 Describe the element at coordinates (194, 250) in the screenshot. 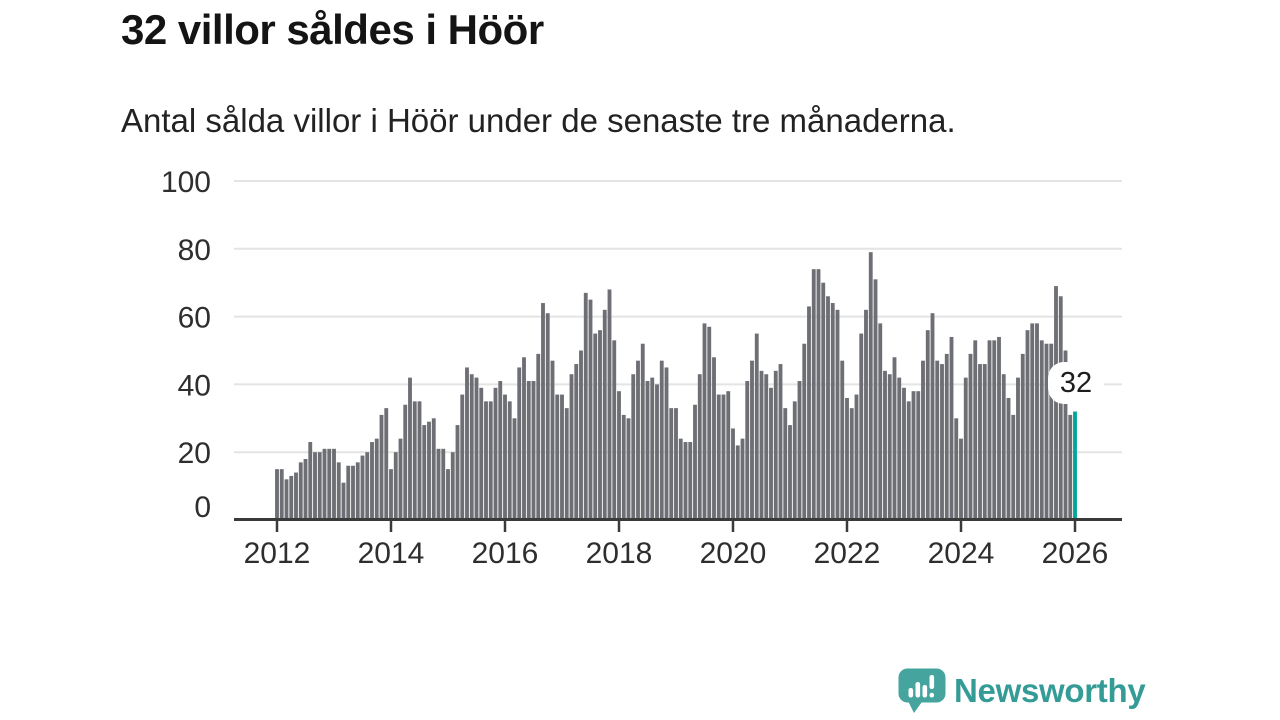

I see `y-axis-label: 80` at that location.